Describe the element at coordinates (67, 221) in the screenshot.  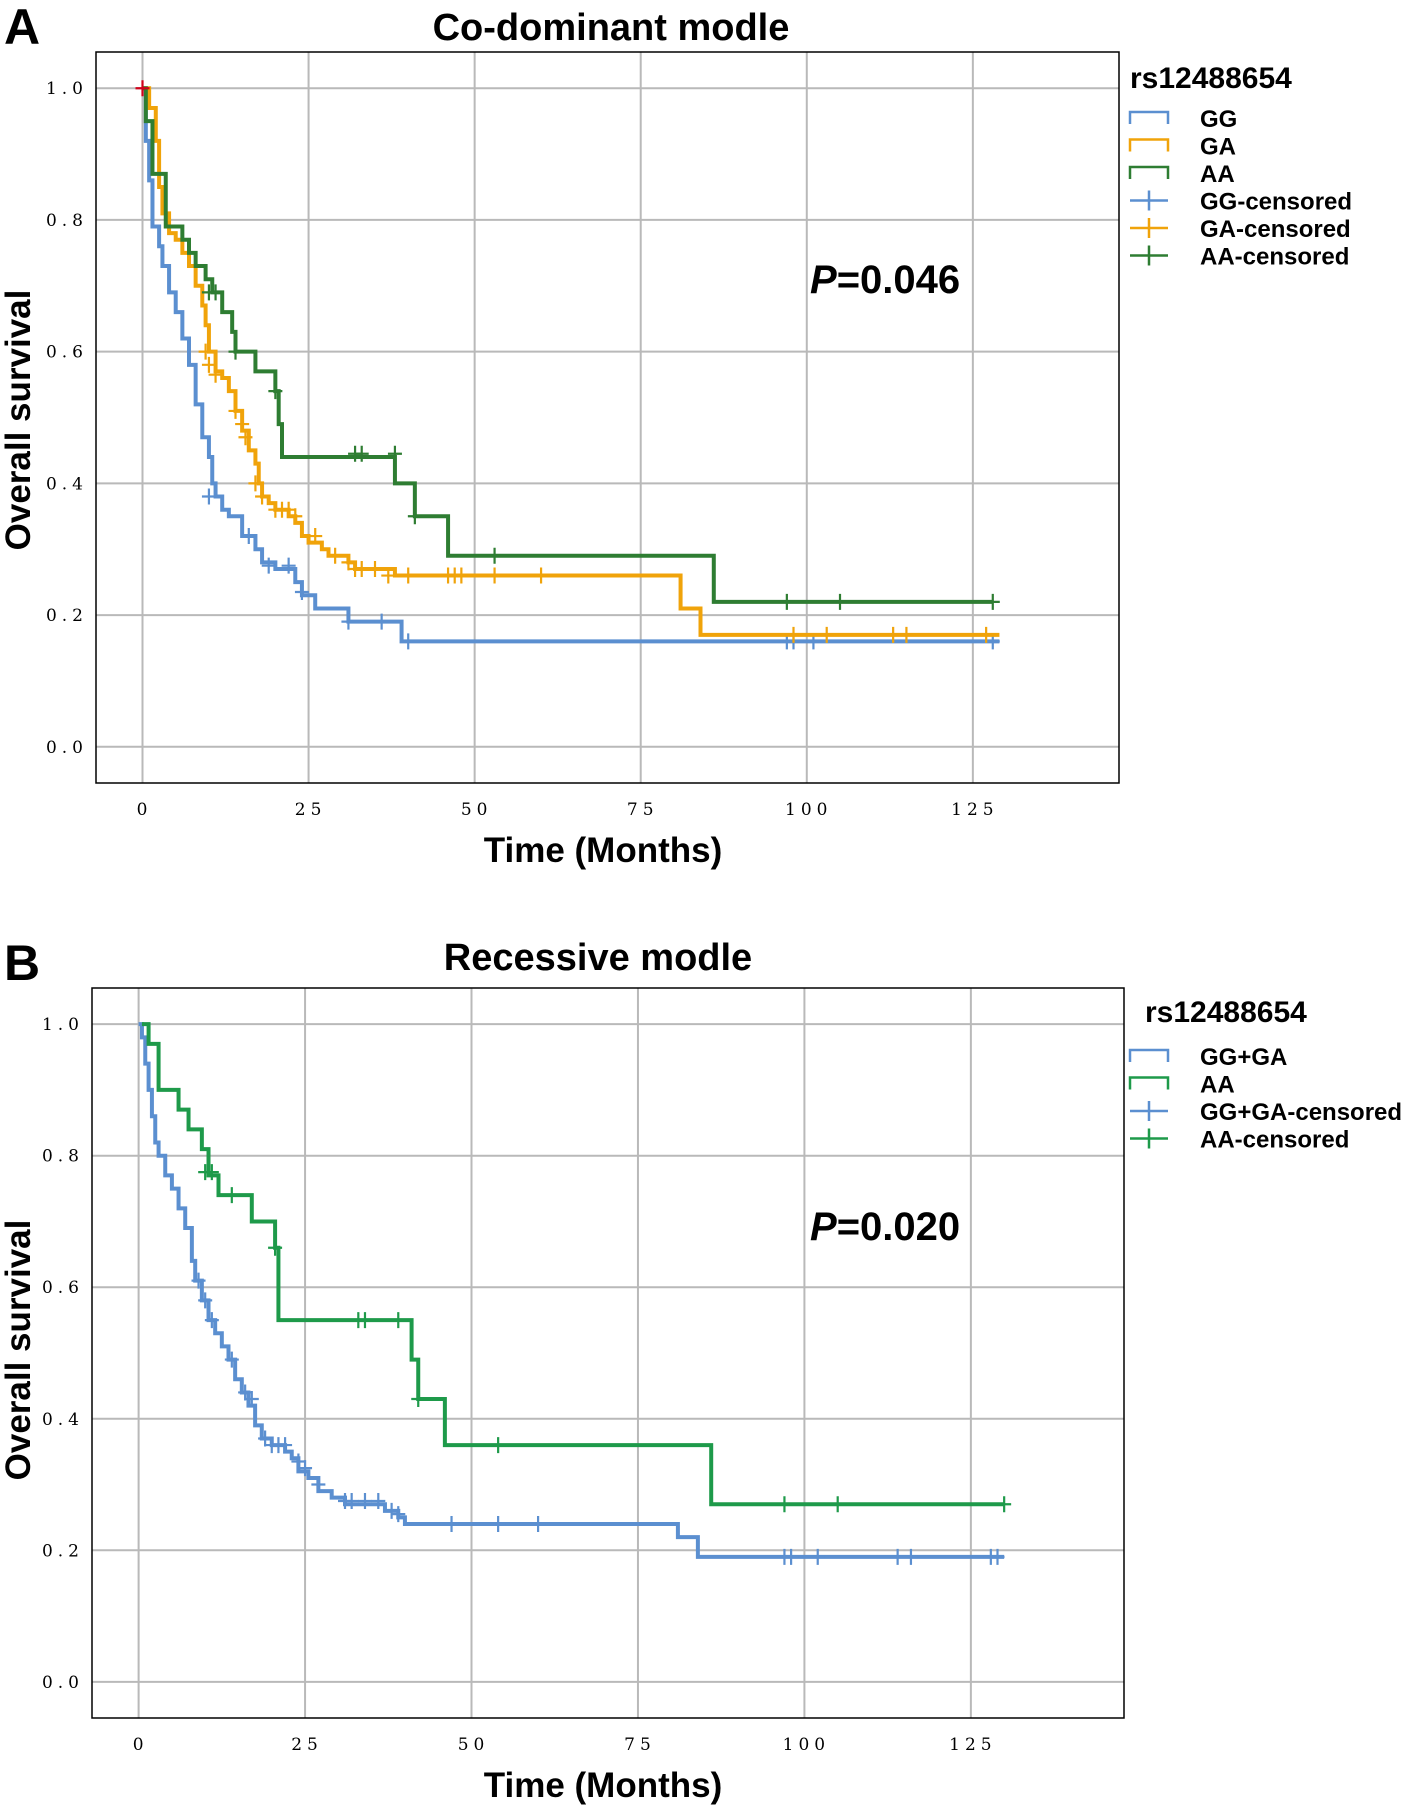
I see `y-tick-label-a-4: 0.8` at that location.